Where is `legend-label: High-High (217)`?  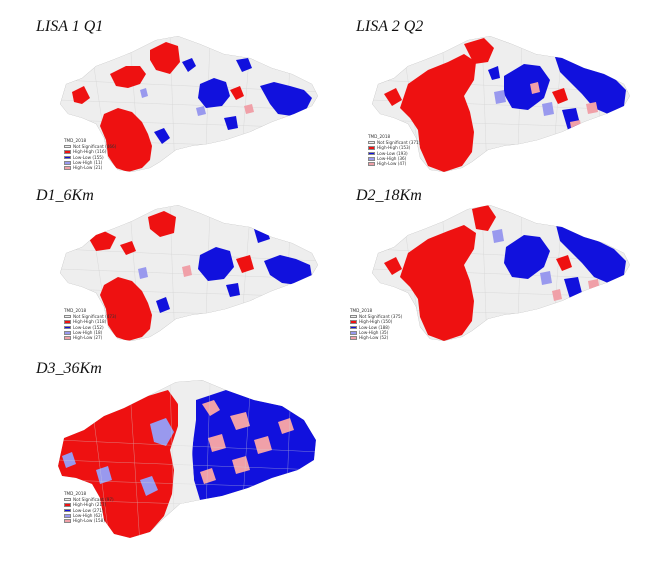
legend-label: High-High (217) is located at coordinates (90, 505).